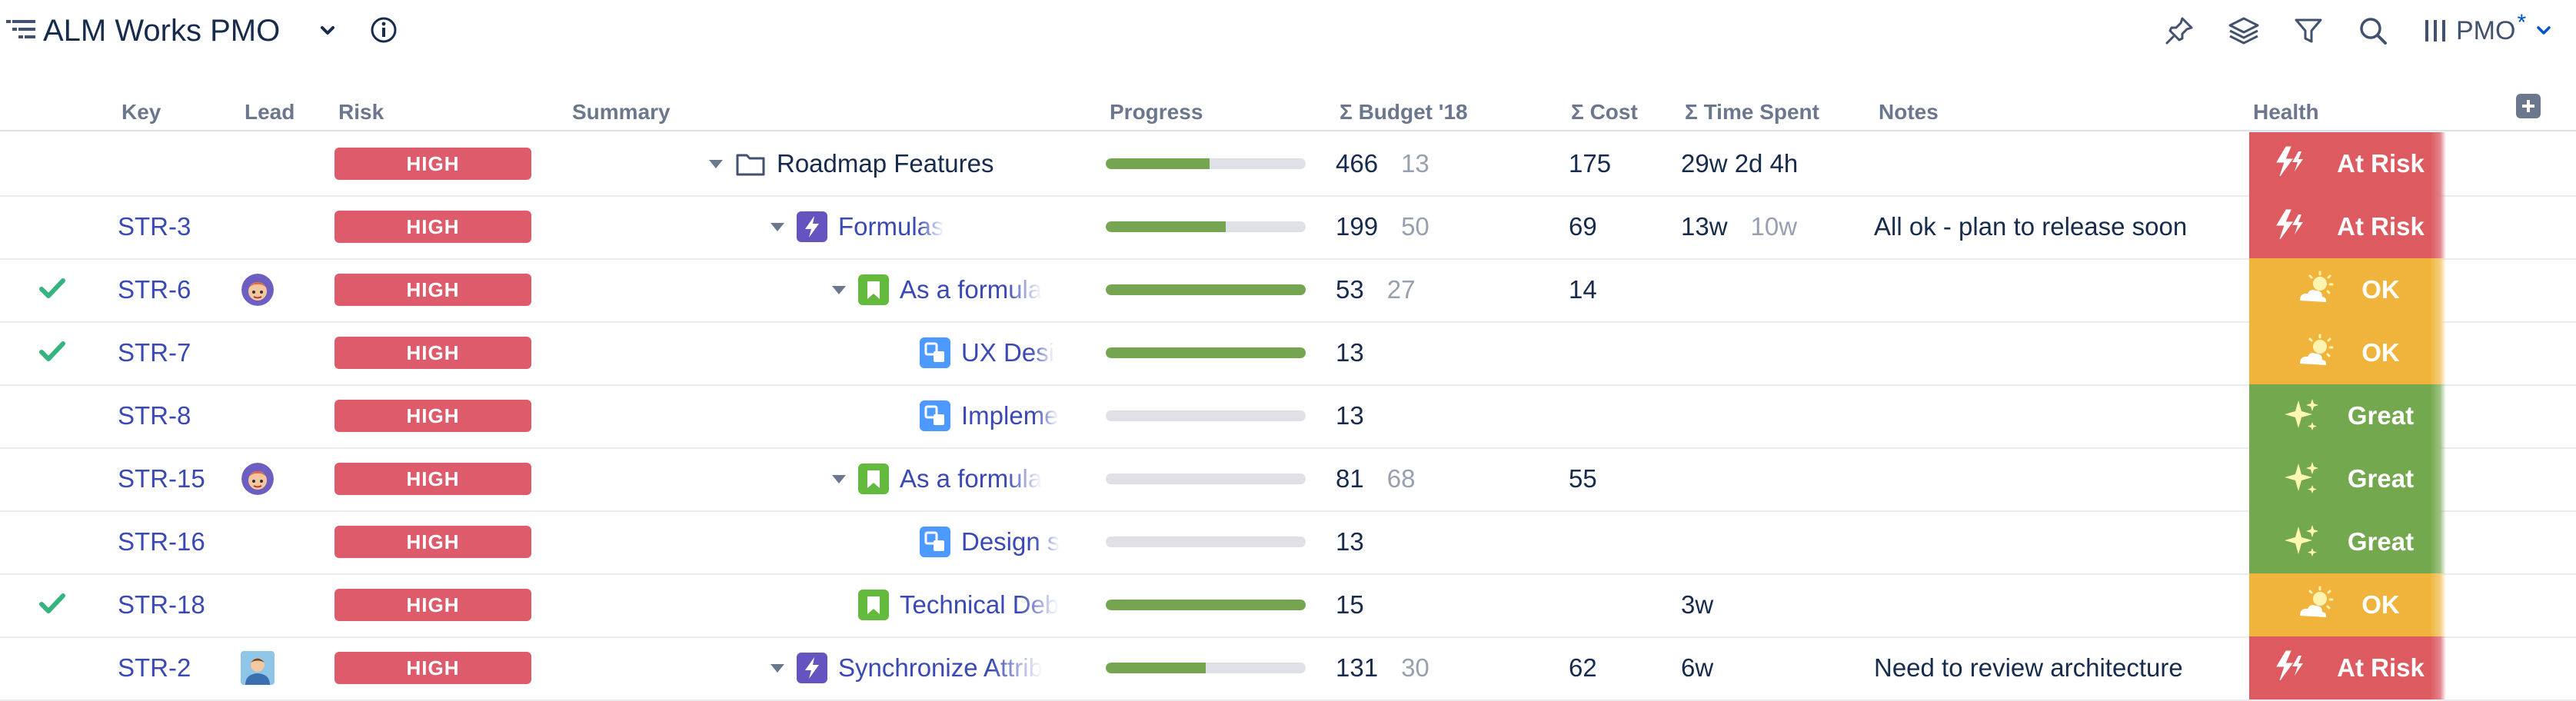 This screenshot has height=701, width=2576. What do you see at coordinates (1415, 667) in the screenshot?
I see `budget-own: 30` at bounding box center [1415, 667].